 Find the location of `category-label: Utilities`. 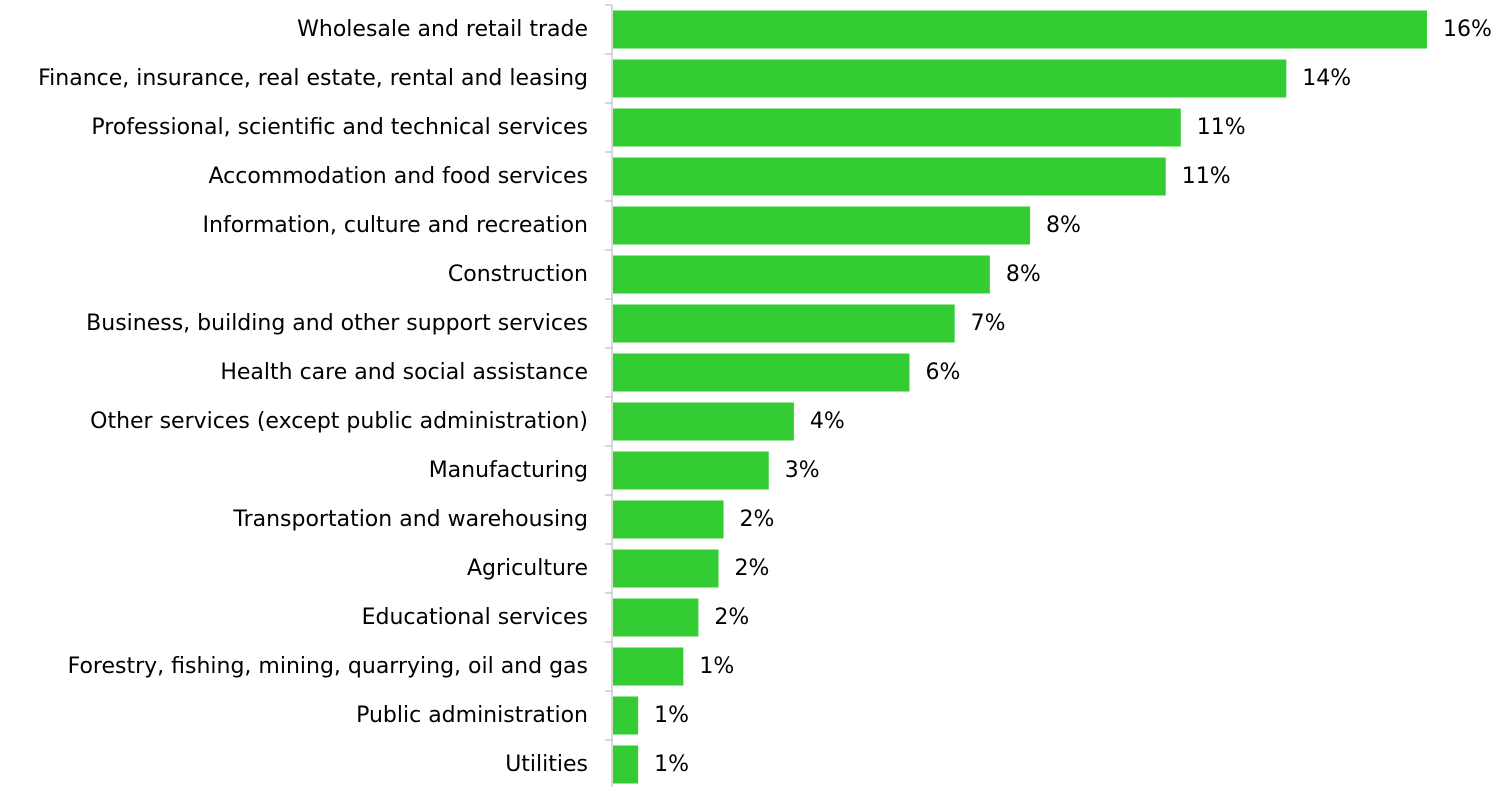

category-label: Utilities is located at coordinates (546, 764).